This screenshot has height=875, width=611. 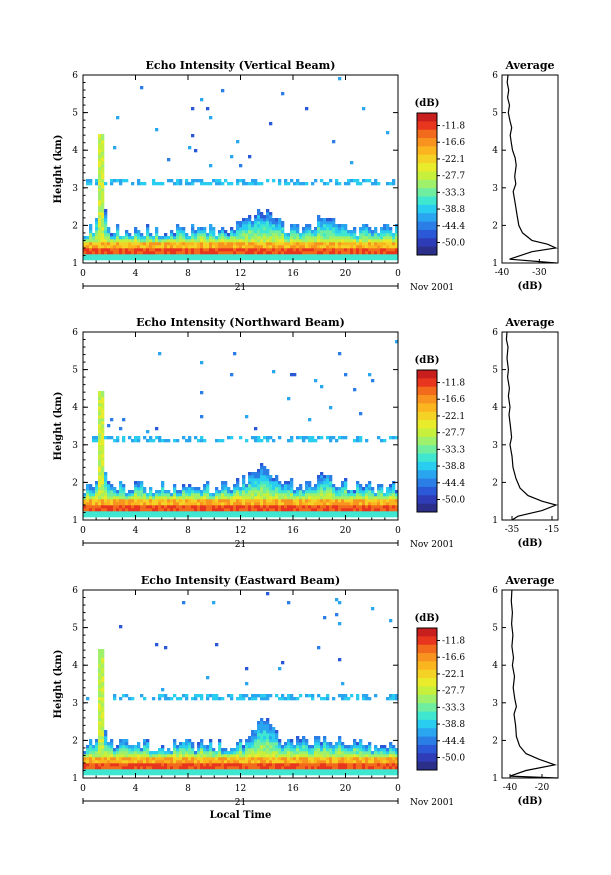 What do you see at coordinates (495, 446) in the screenshot?
I see `profile-y-tick-label: 3` at bounding box center [495, 446].